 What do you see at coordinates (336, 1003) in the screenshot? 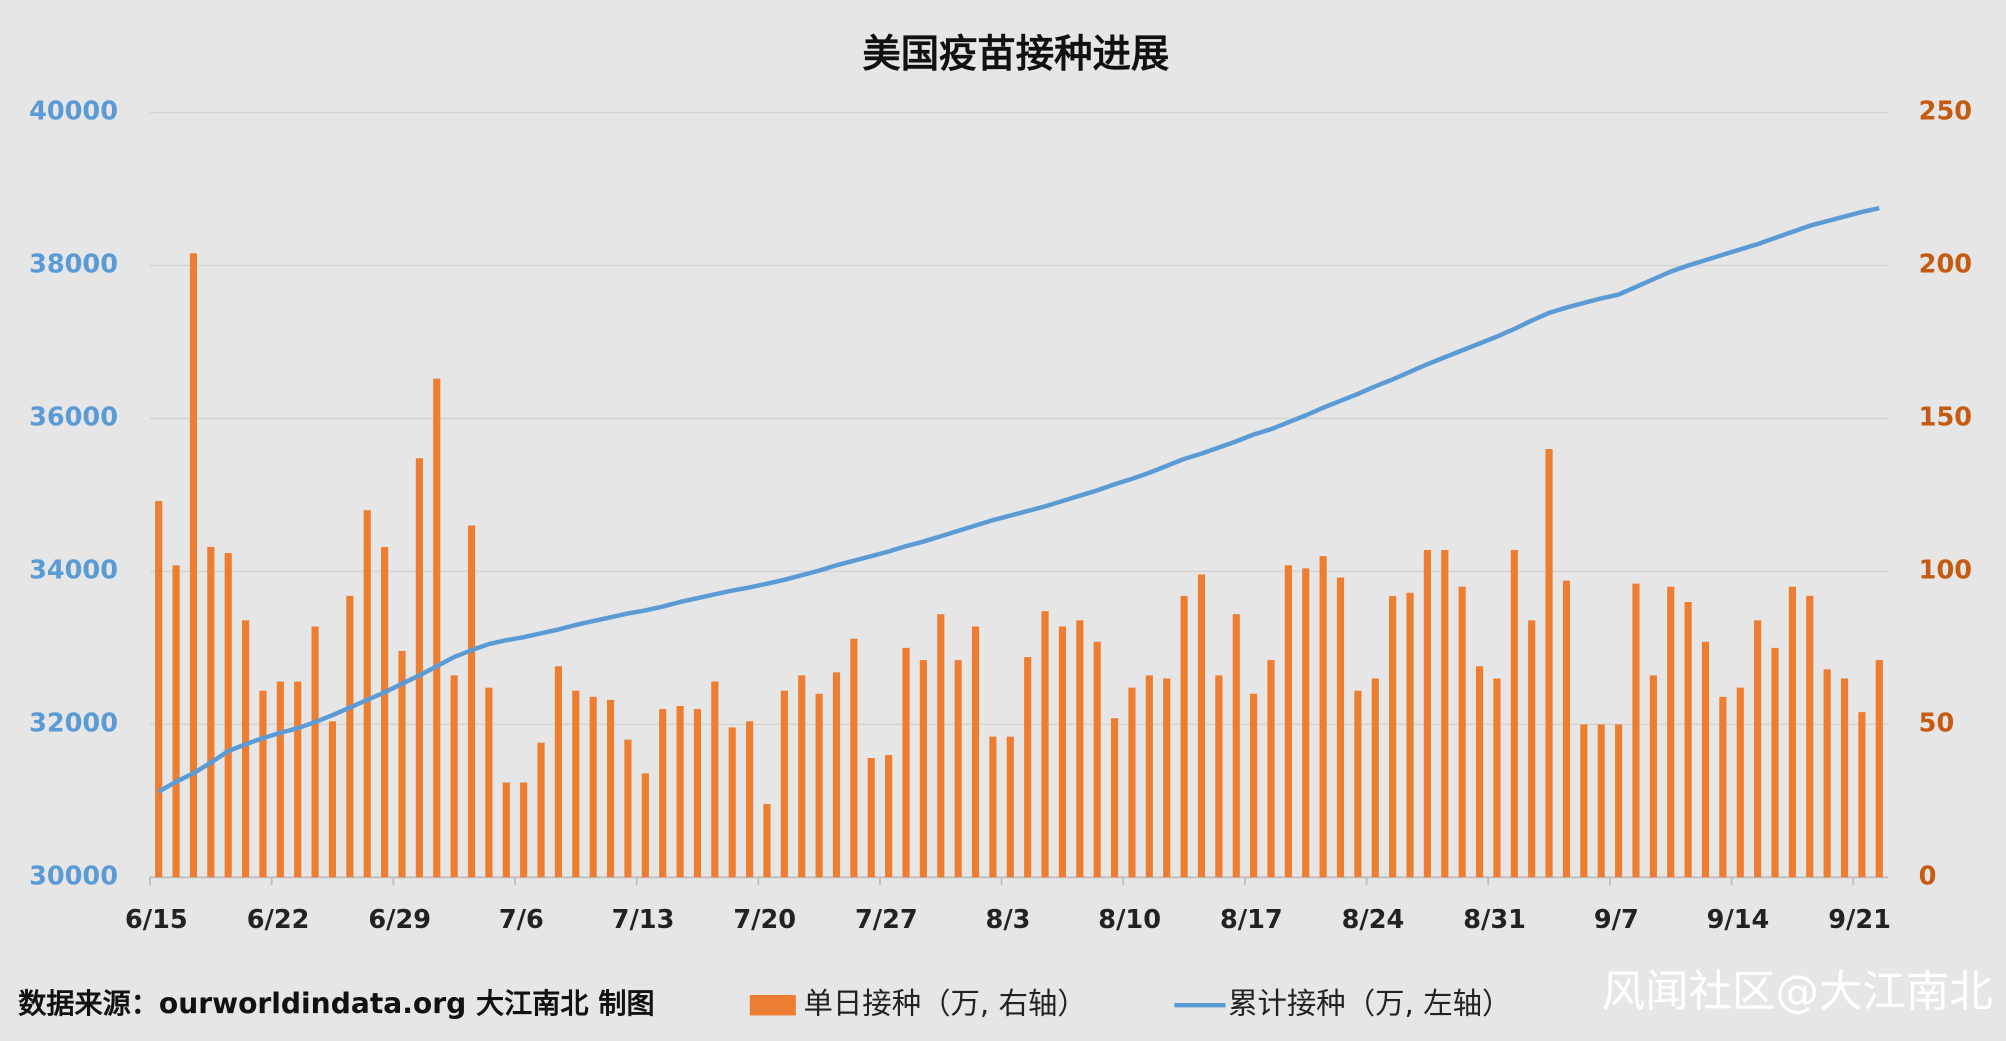
I see `source-note: 数据来源：ourworldindata.org 大江南北 制图` at bounding box center [336, 1003].